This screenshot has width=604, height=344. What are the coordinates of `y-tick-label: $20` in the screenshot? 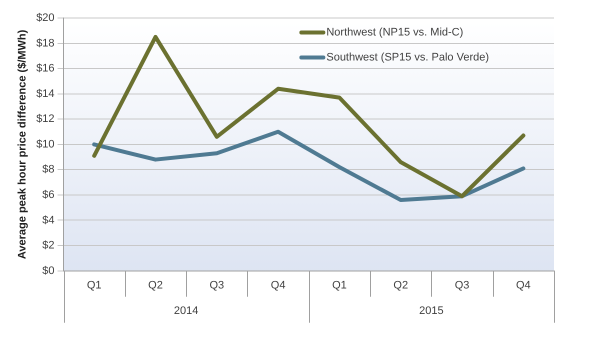 It's located at (45, 18).